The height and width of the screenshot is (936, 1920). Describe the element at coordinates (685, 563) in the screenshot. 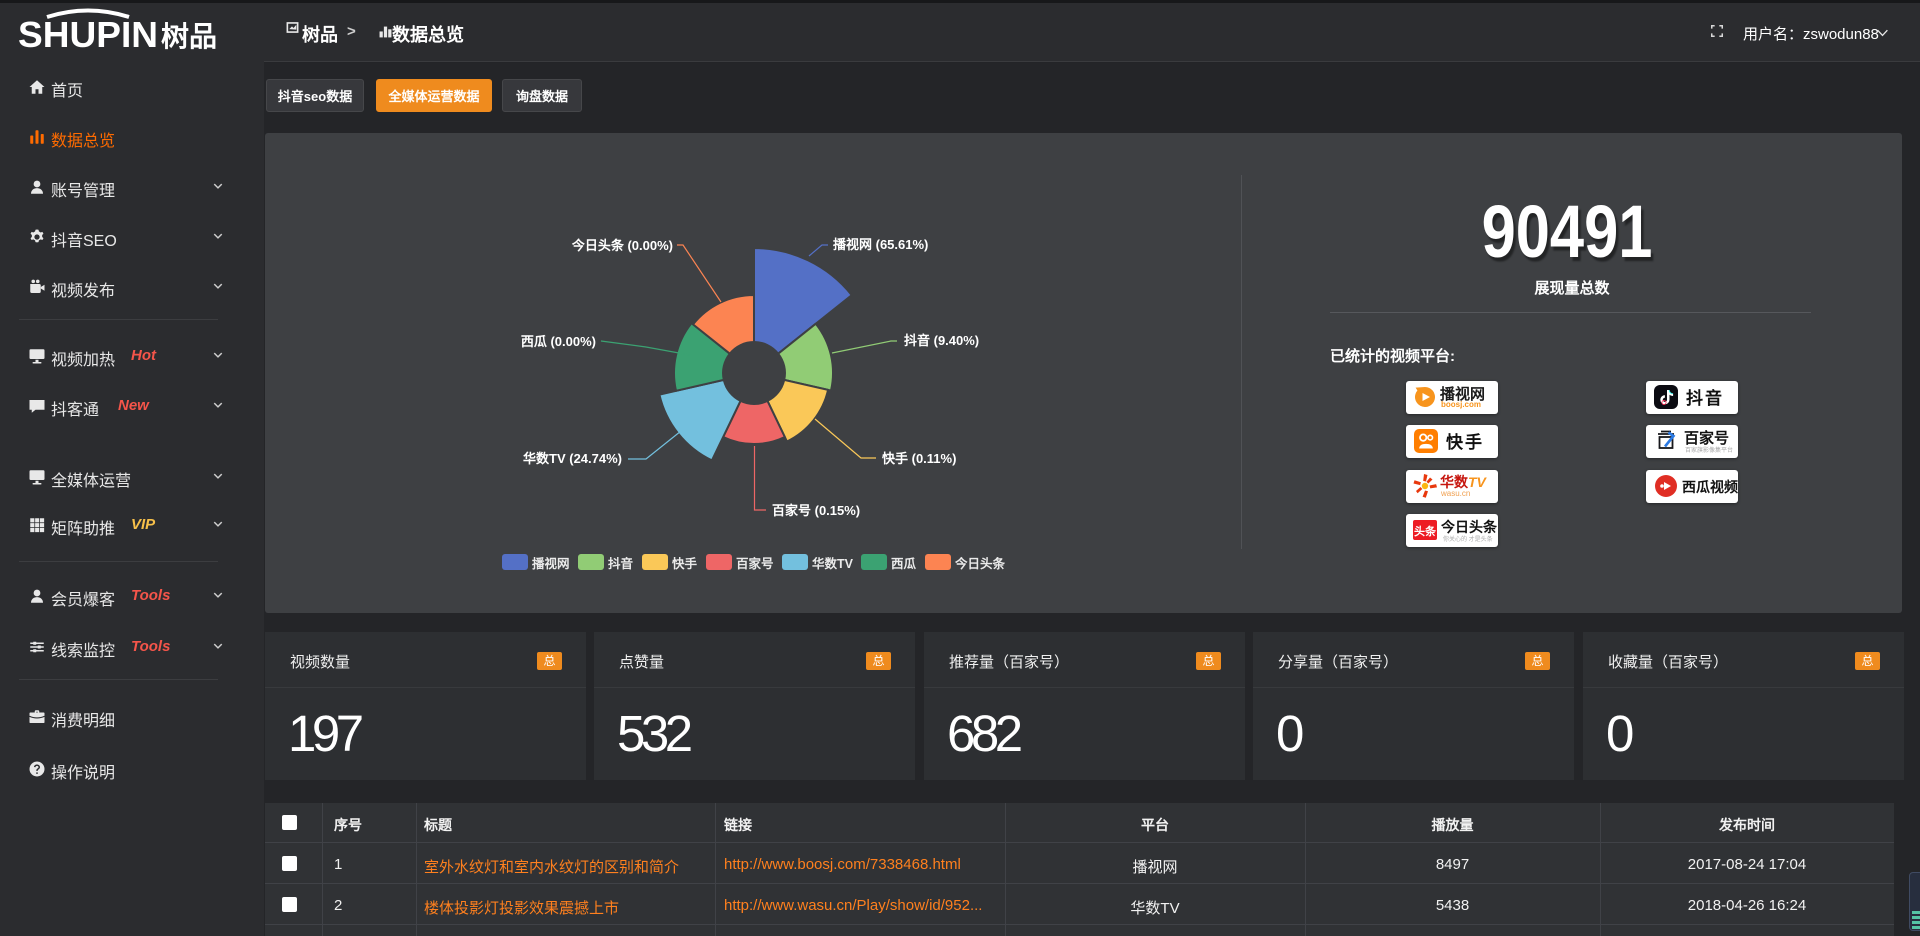

I see `svg-text: 快手` at that location.